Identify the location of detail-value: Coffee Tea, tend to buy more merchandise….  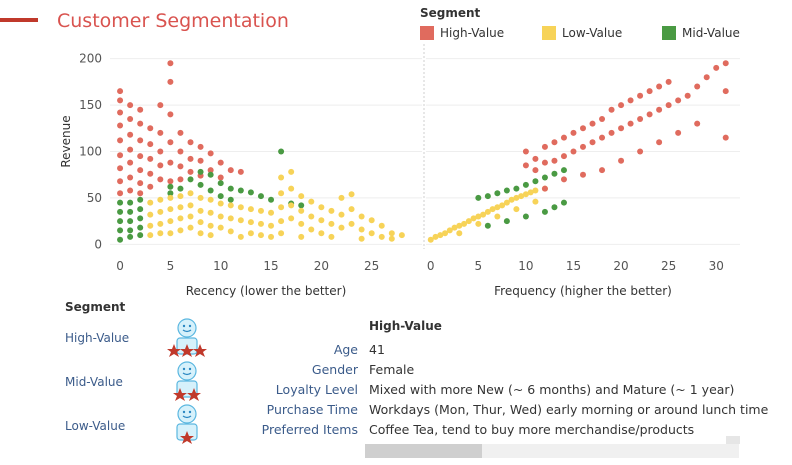
(532, 429).